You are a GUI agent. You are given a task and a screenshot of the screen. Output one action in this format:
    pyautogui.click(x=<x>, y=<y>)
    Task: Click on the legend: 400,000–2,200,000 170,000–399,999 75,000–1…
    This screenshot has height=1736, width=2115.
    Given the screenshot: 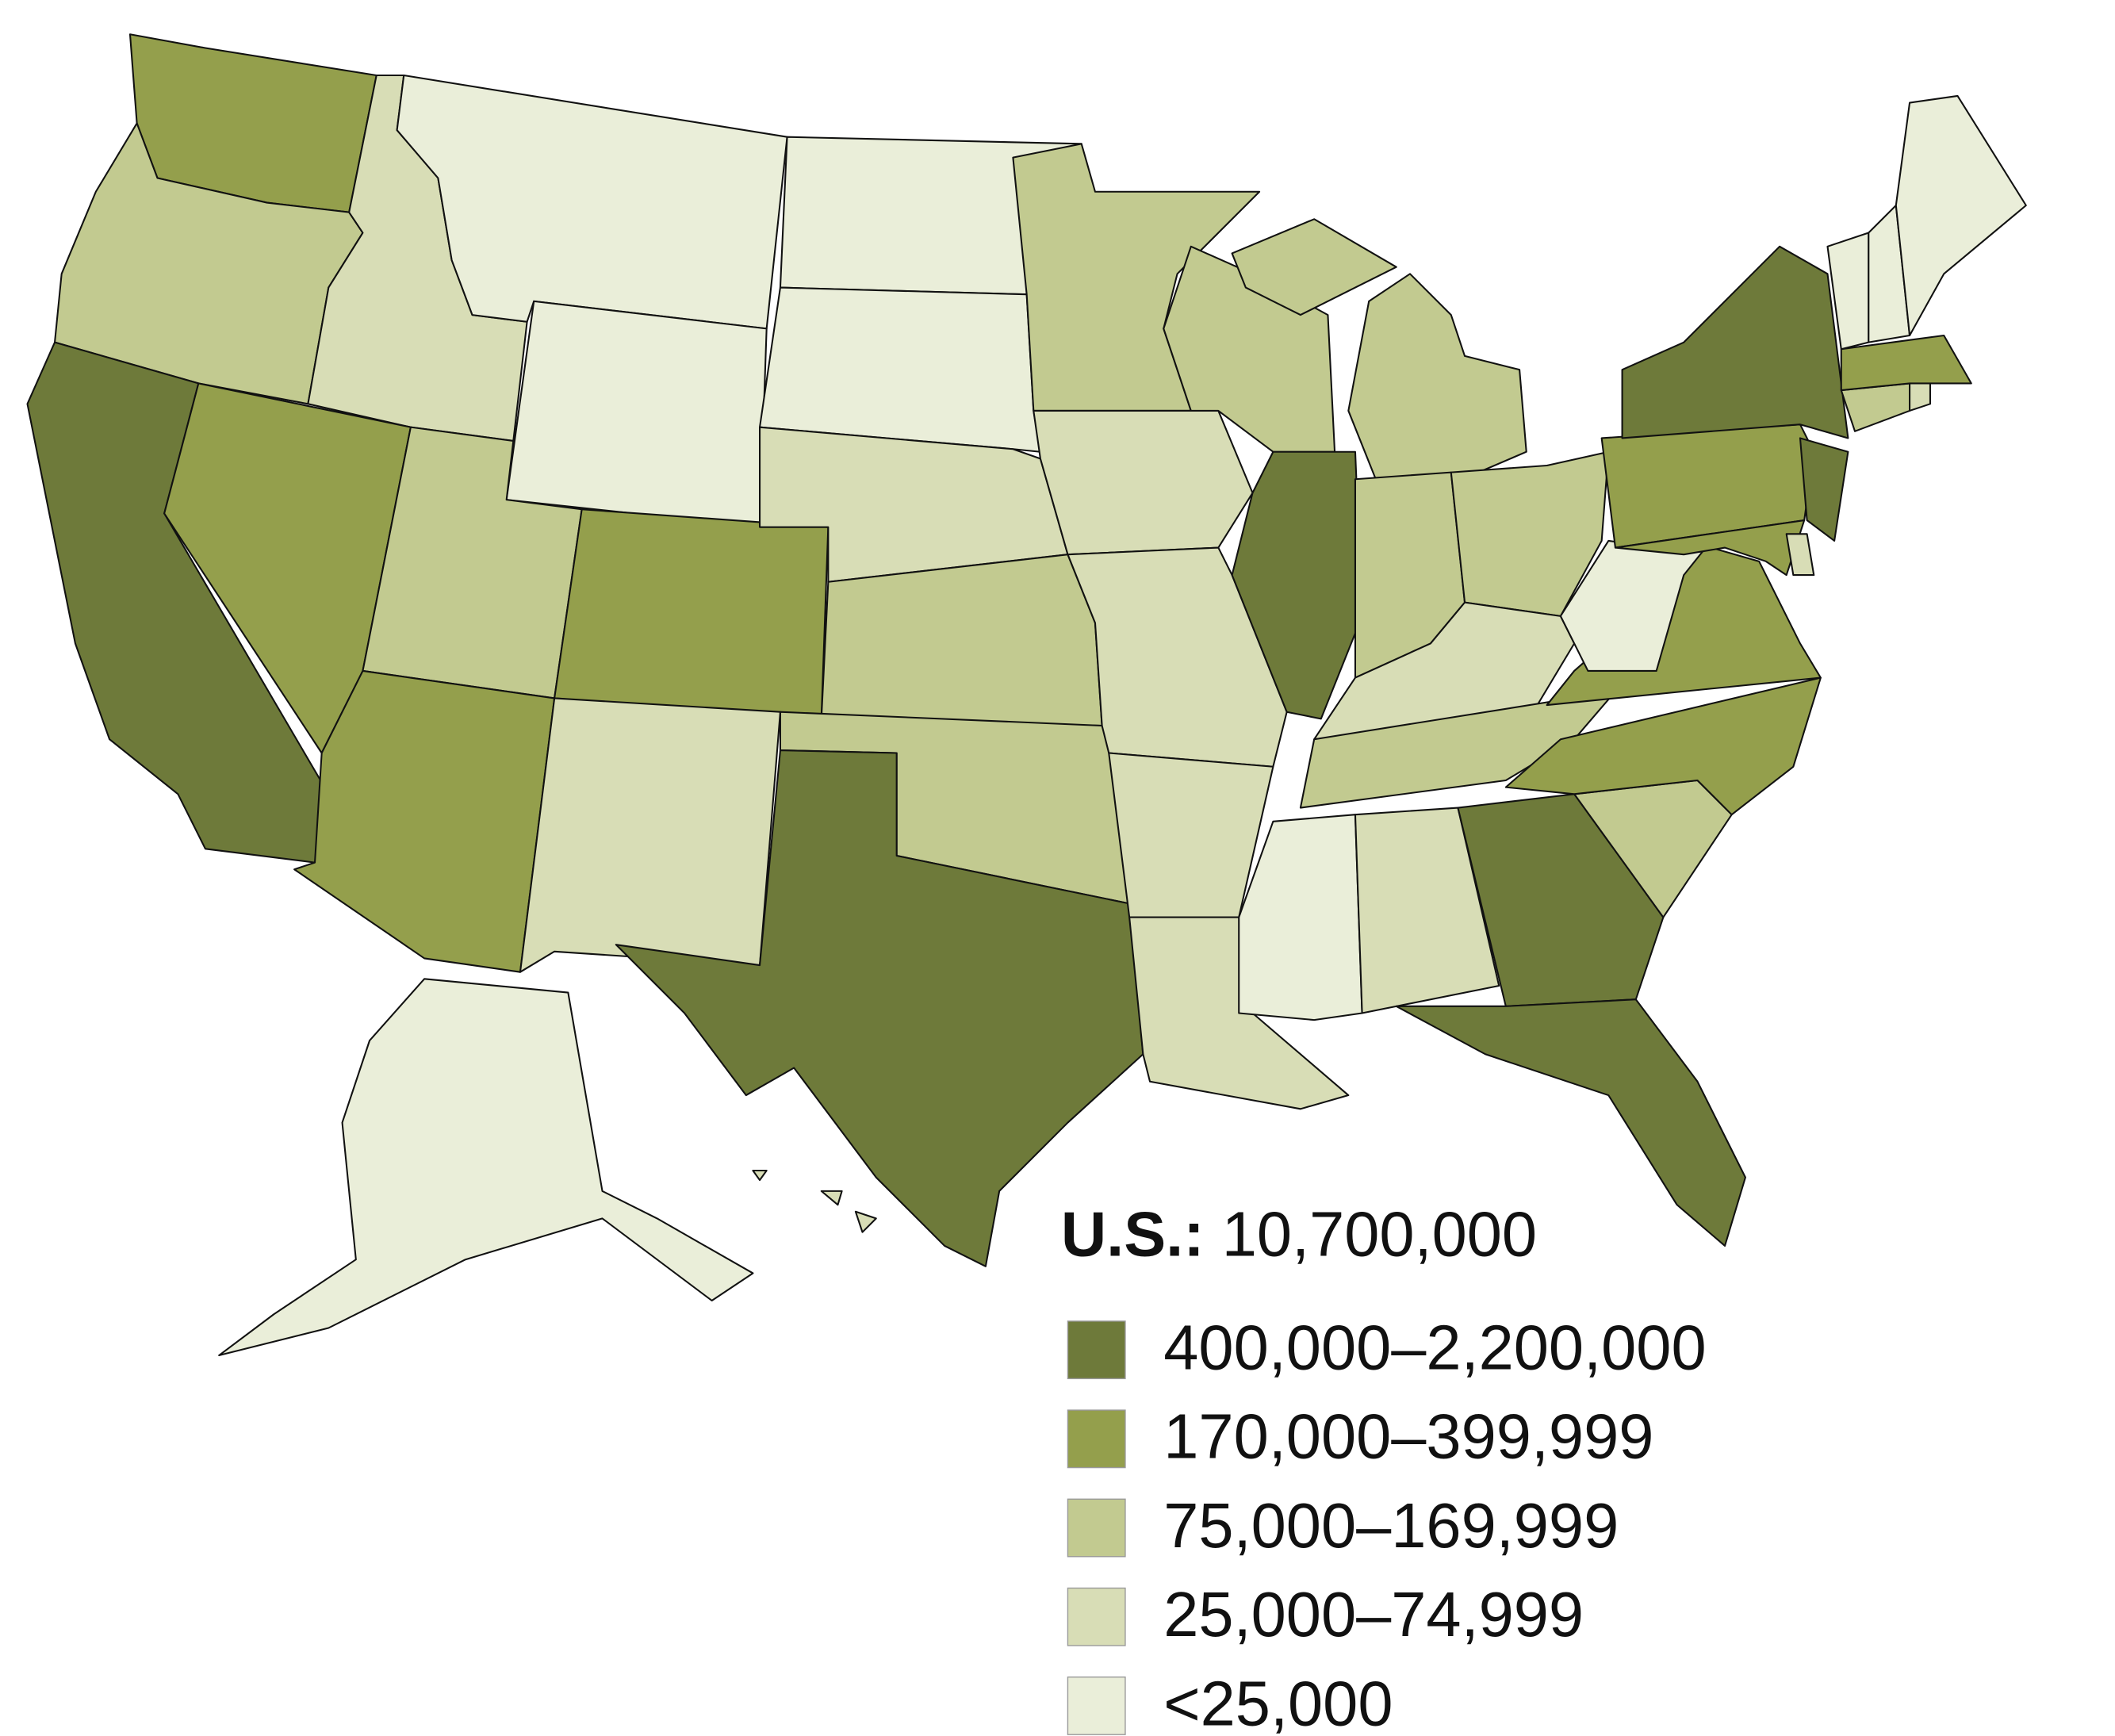 What is the action you would take?
    pyautogui.click(x=1387, y=1524)
    